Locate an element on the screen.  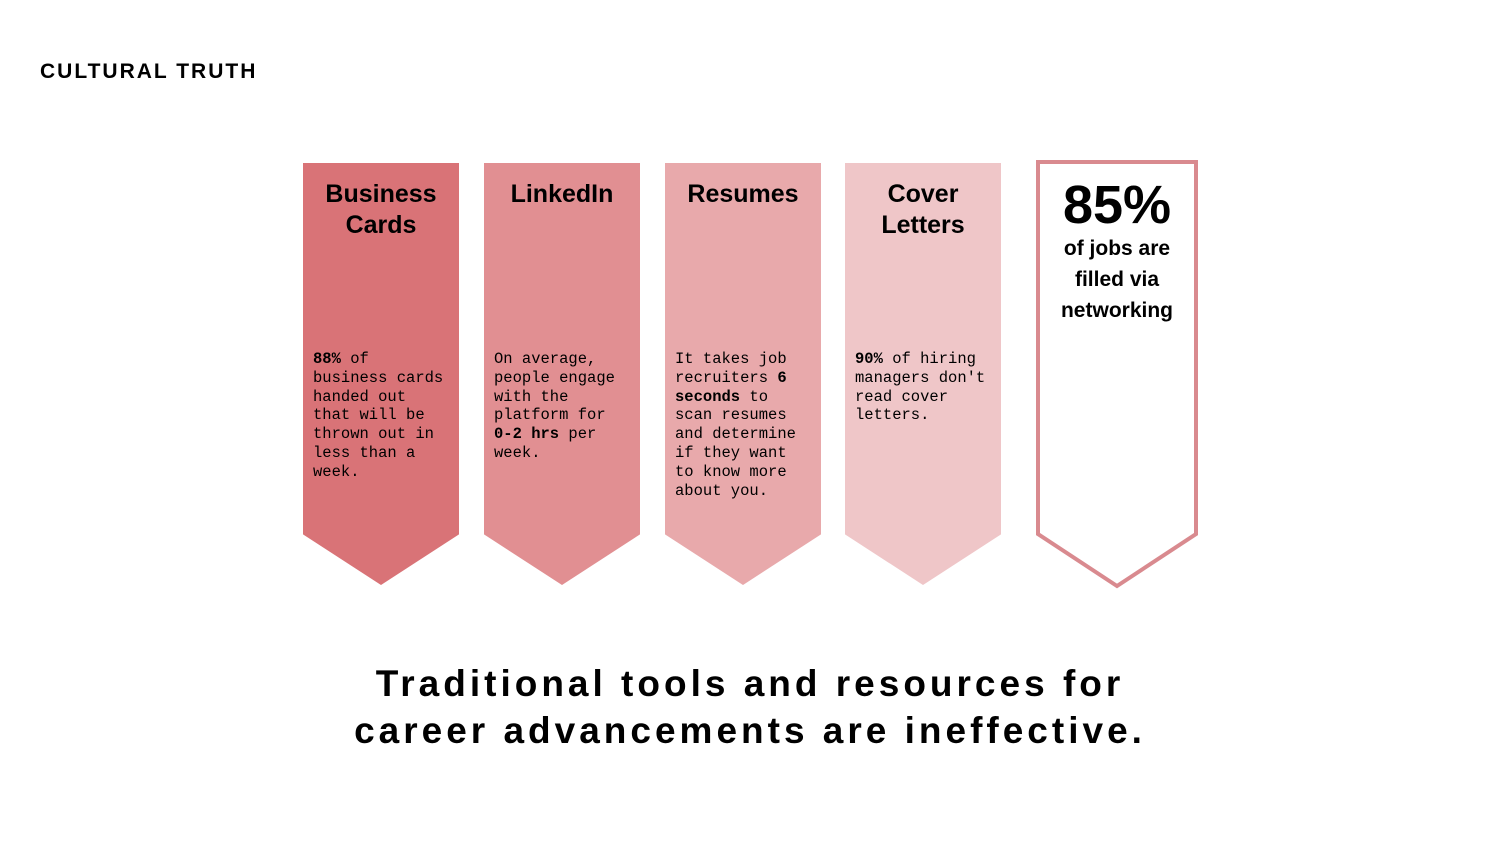
banner-text-highlight: 6 seconds is located at coordinates (731, 387).